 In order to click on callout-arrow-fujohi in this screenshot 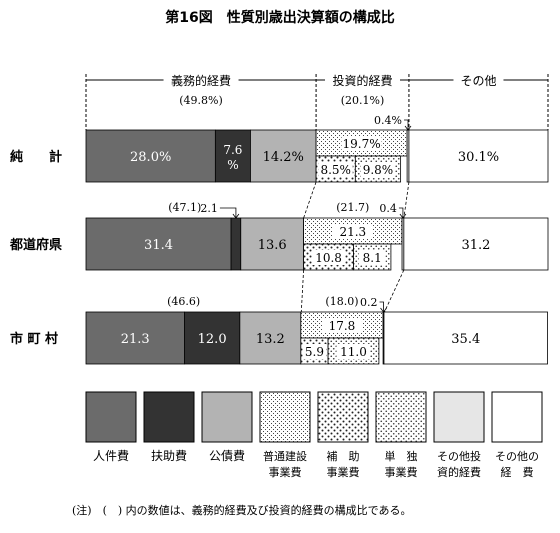, I will do `click(236, 216)`.